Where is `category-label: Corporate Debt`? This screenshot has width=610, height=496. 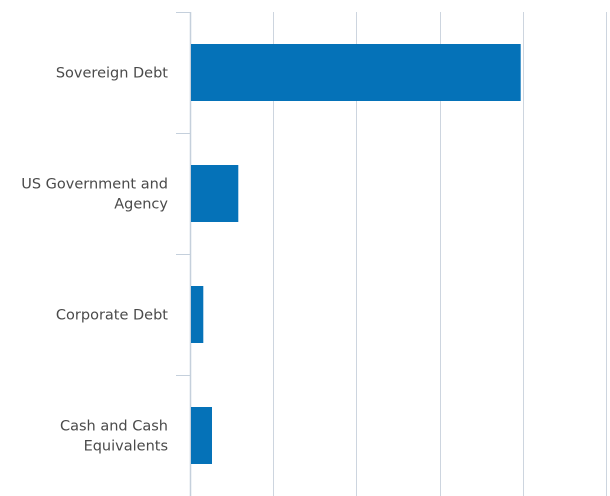 category-label: Corporate Debt is located at coordinates (112, 316).